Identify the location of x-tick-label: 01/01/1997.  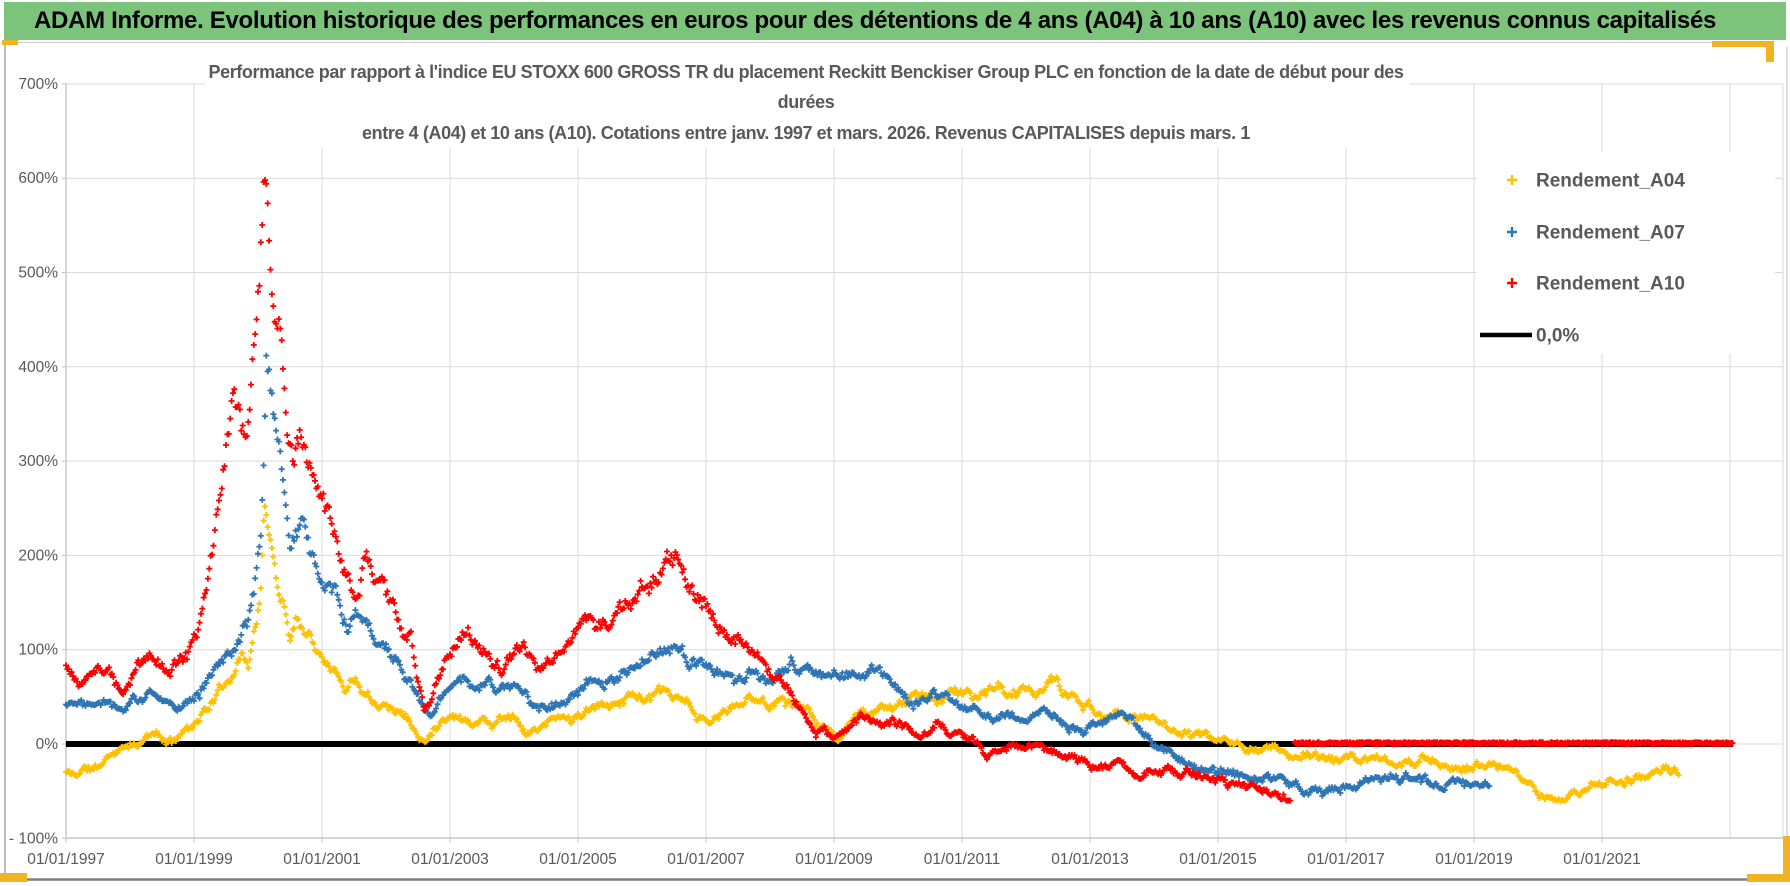
(66, 859).